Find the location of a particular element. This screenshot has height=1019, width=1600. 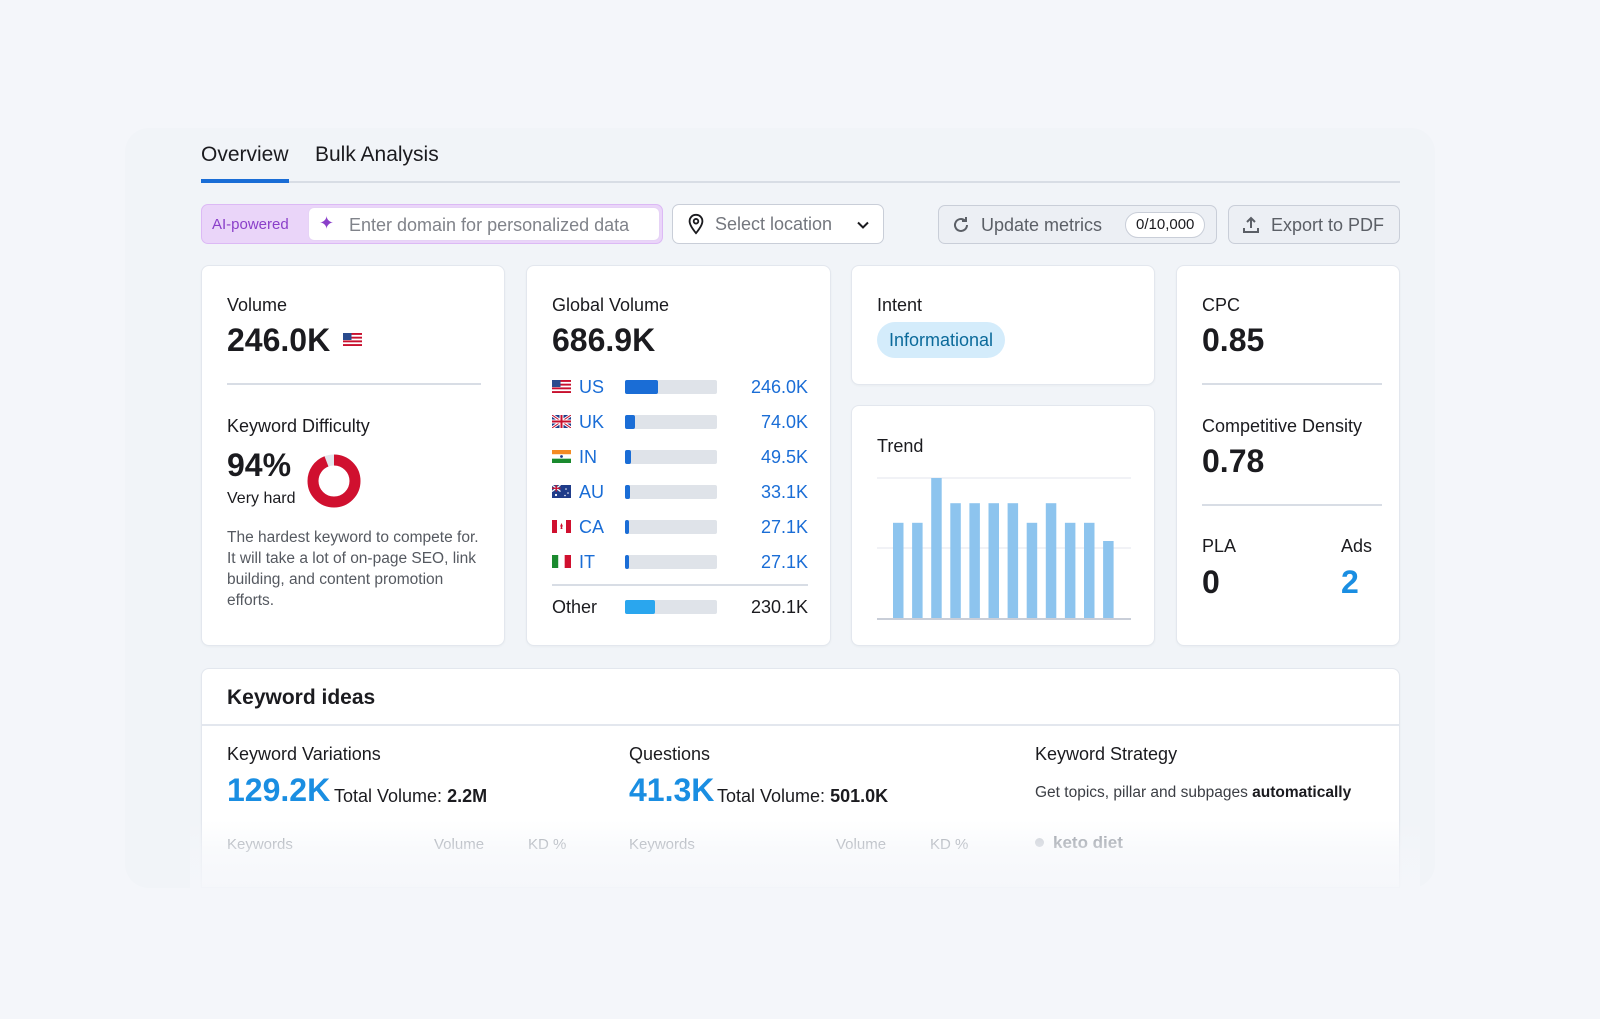

export-pdf-button: Export to PDF is located at coordinates (1314, 224).